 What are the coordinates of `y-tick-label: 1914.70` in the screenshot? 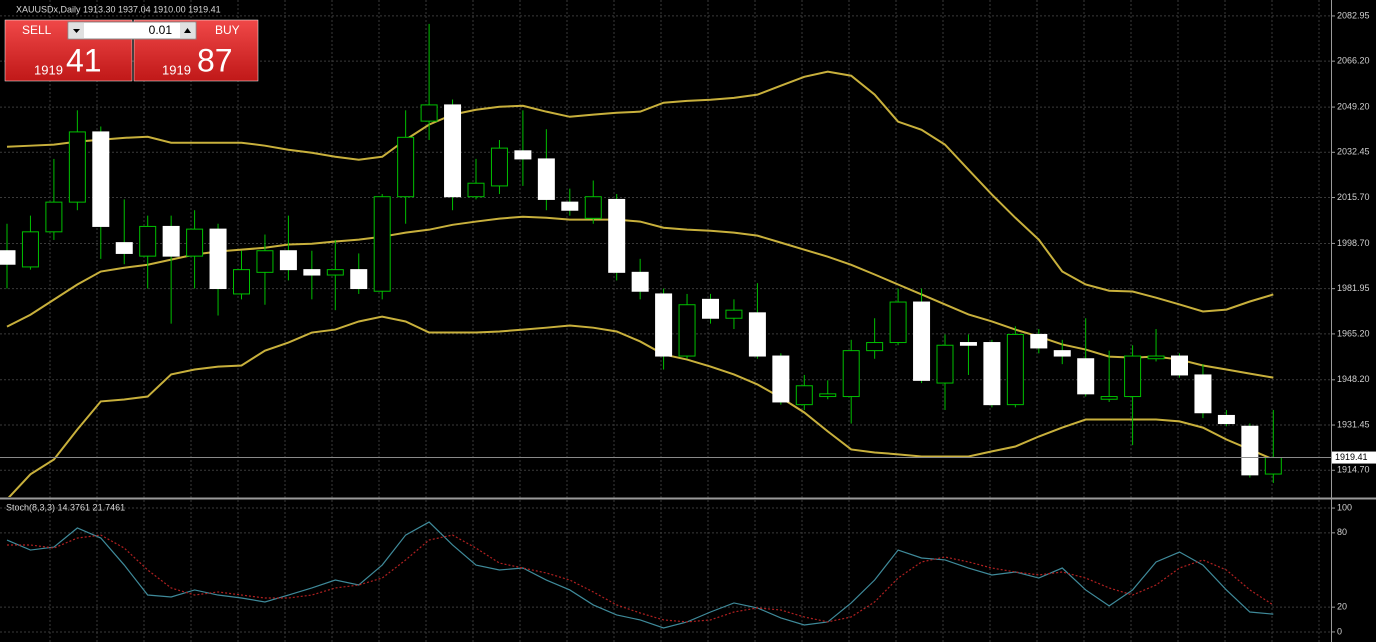 It's located at (1353, 470).